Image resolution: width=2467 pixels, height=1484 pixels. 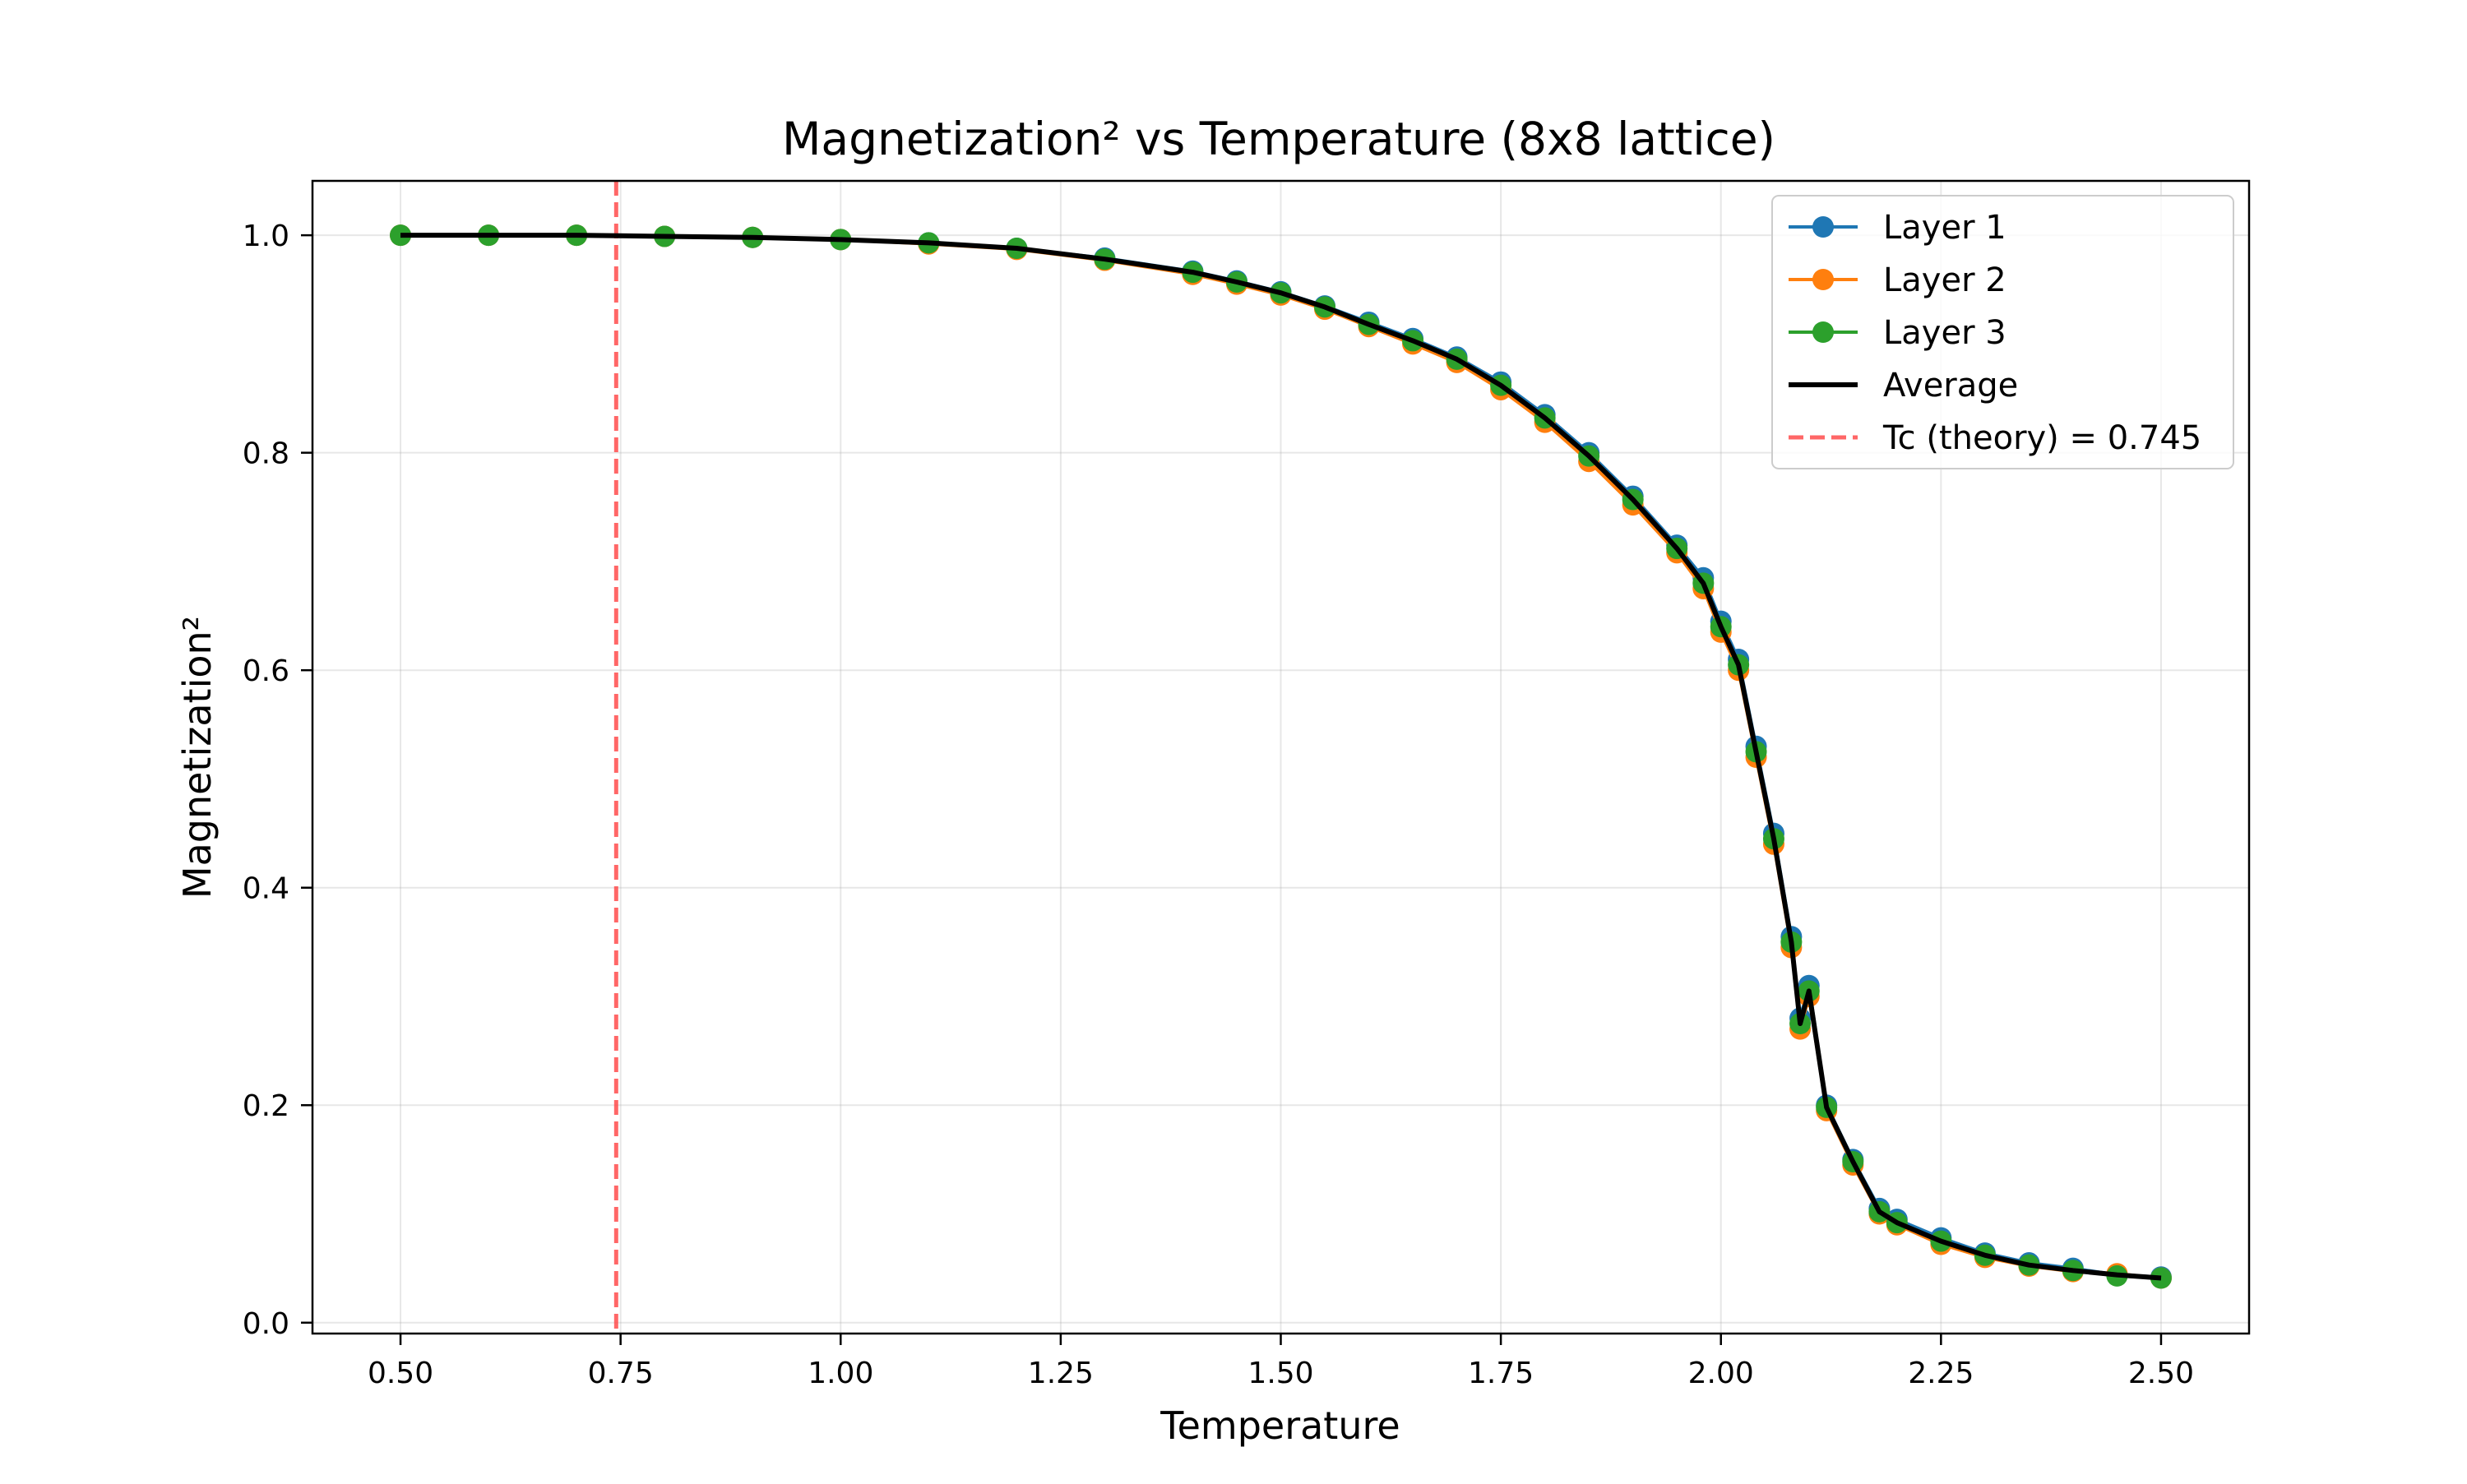 I want to click on legend-frame, so click(x=2003, y=332).